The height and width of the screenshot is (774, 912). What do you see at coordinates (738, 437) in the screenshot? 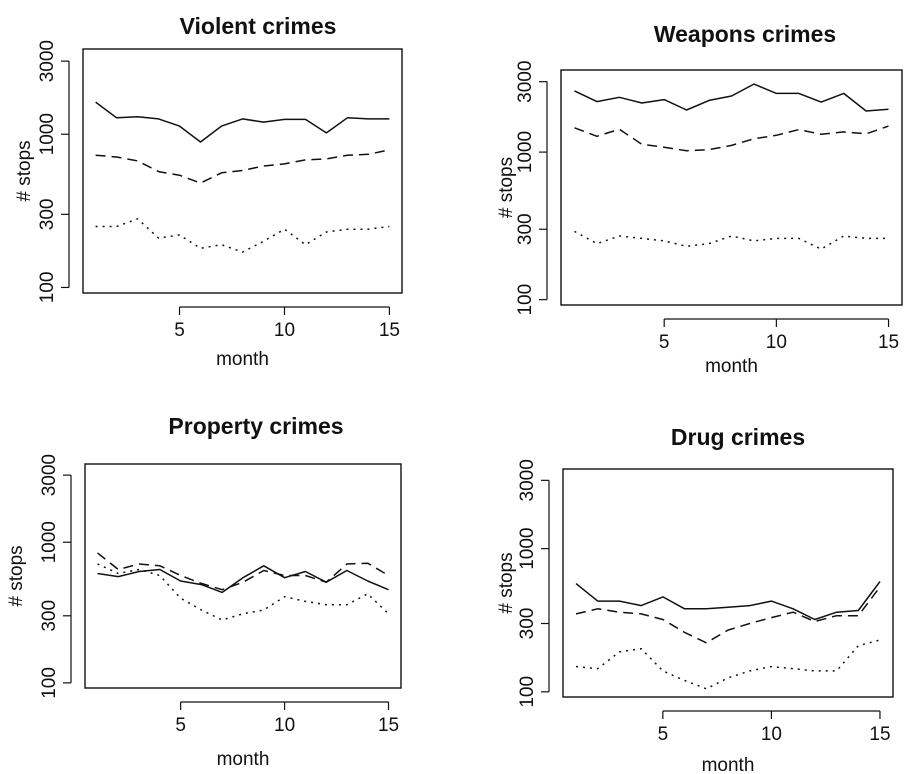
I see `chart-title: Drug crimes` at bounding box center [738, 437].